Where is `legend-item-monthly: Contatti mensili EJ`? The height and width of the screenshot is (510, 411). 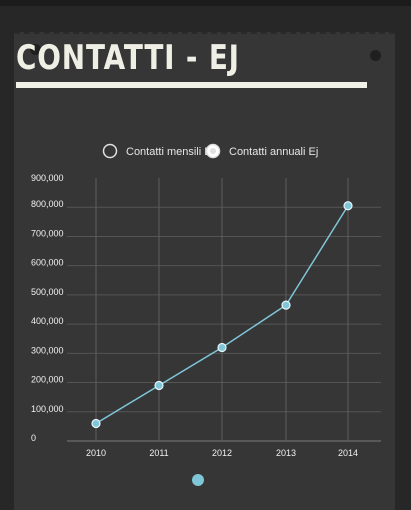 legend-item-monthly: Contatti mensili EJ is located at coordinates (160, 151).